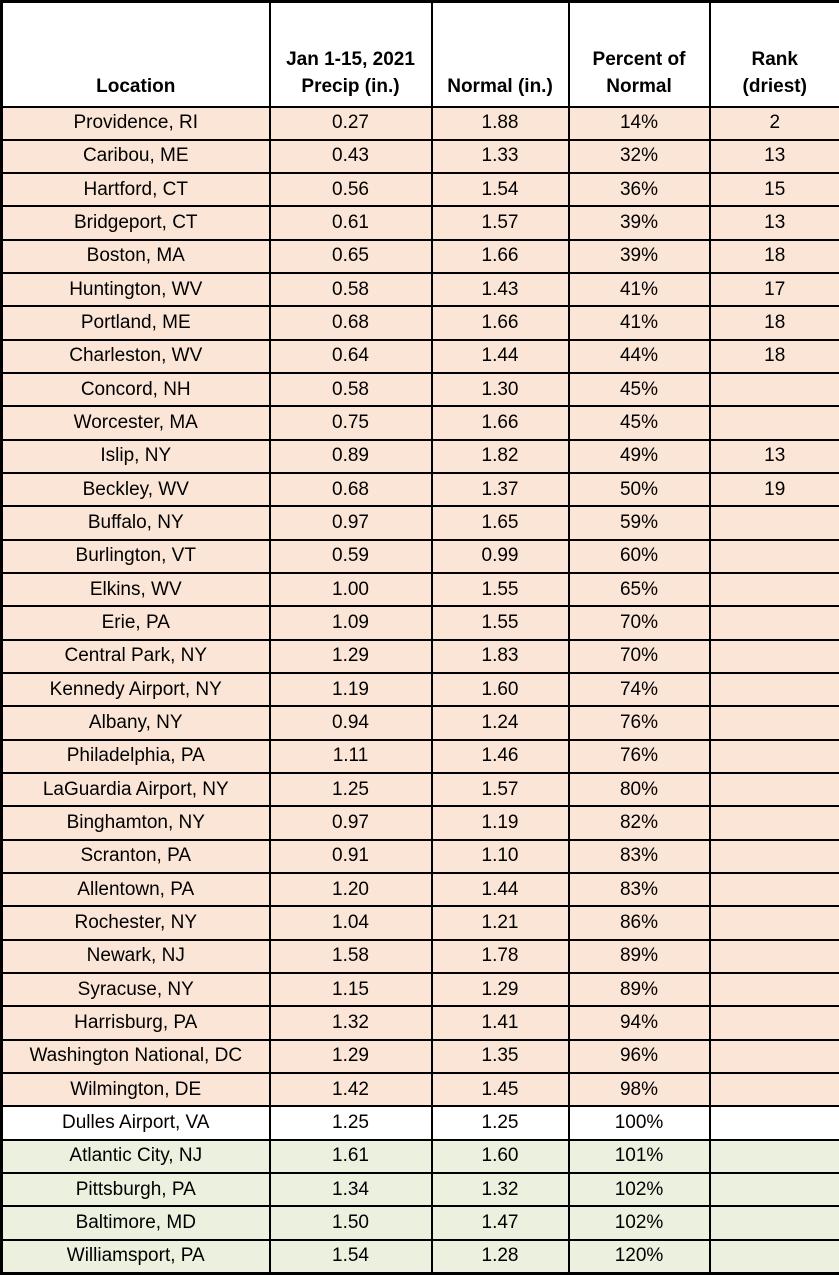 The width and height of the screenshot is (839, 1275). What do you see at coordinates (135, 823) in the screenshot?
I see `cell-location: Binghamton, NY` at bounding box center [135, 823].